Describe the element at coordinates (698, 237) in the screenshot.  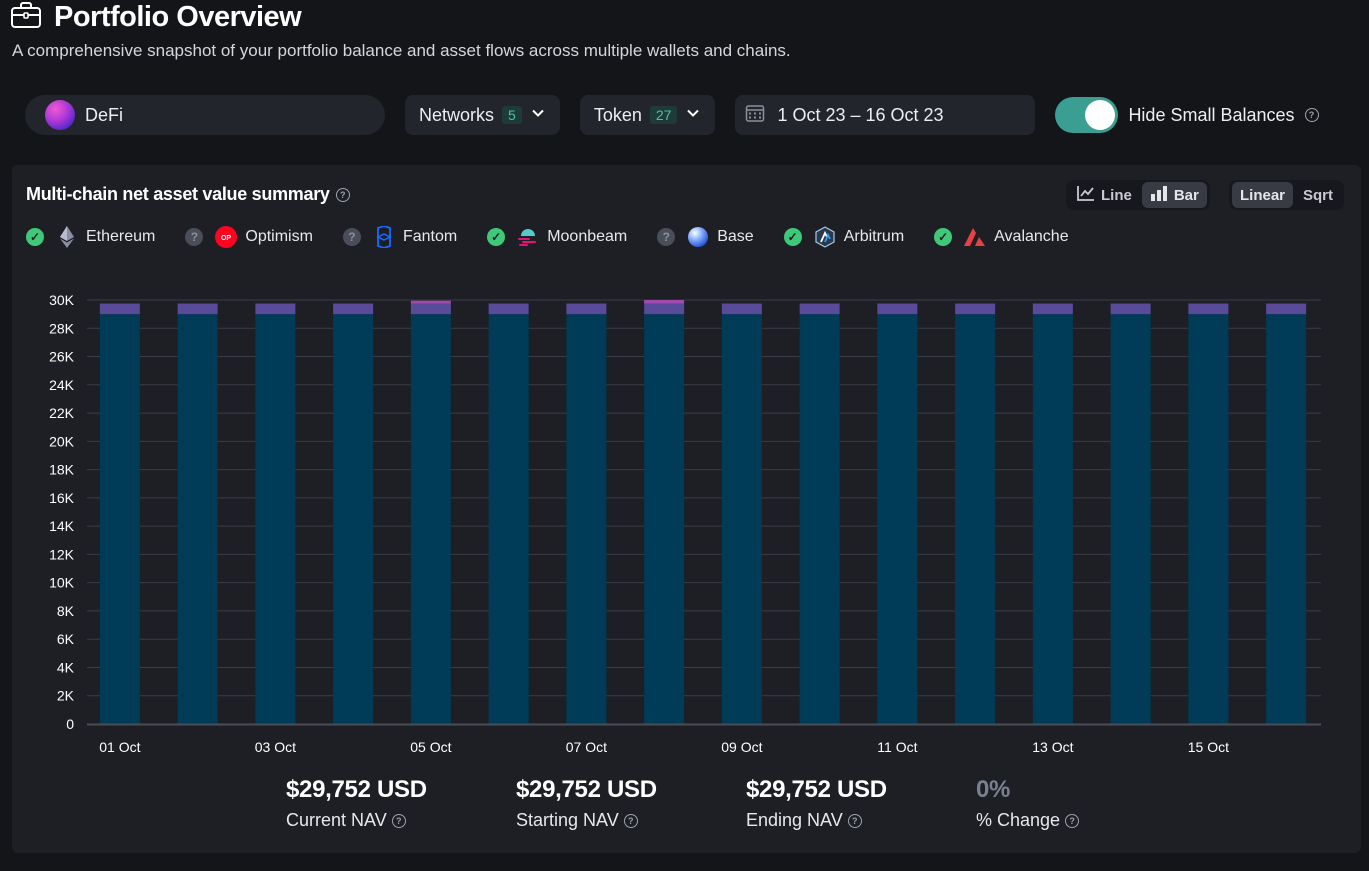
I see `base-icon` at that location.